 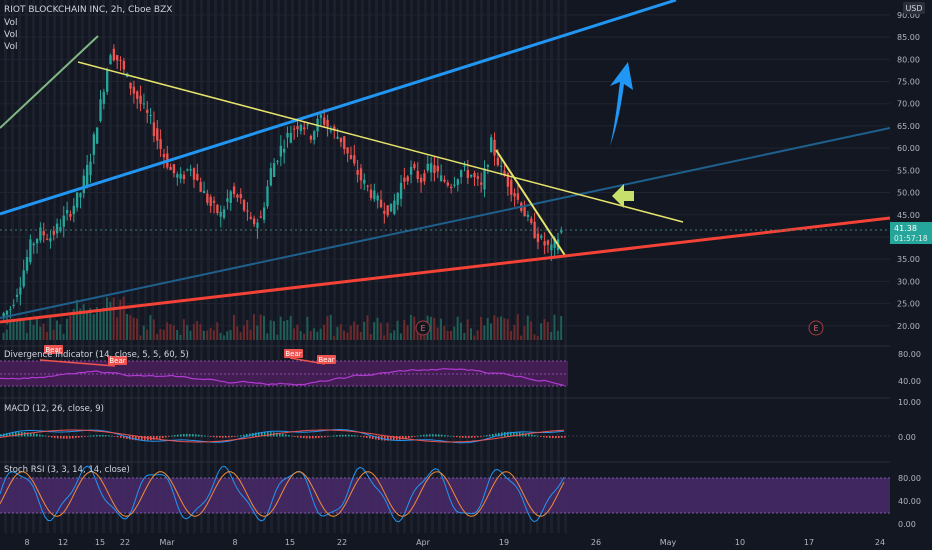 What do you see at coordinates (282, 318) in the screenshot?
I see `volume-bars` at bounding box center [282, 318].